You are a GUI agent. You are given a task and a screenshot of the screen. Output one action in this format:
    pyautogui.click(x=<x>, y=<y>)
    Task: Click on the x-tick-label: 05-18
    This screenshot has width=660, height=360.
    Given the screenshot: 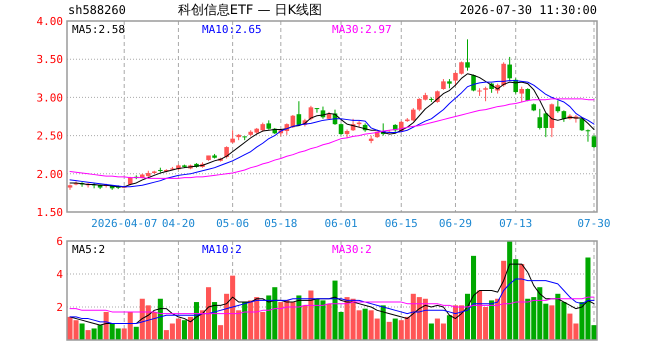 What is the action you would take?
    pyautogui.click(x=281, y=223)
    